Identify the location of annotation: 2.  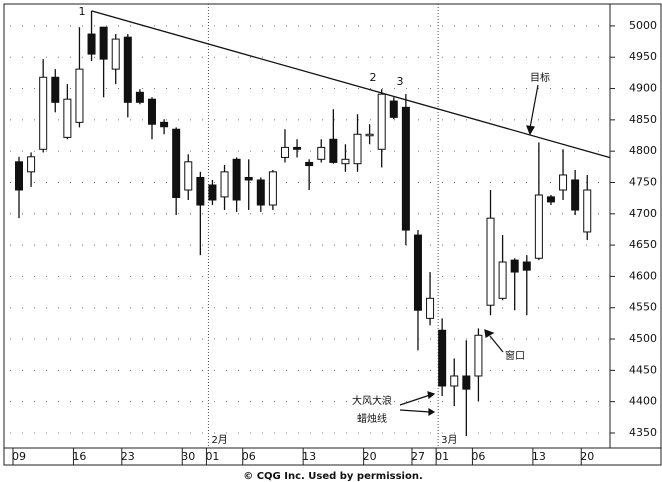
(373, 77).